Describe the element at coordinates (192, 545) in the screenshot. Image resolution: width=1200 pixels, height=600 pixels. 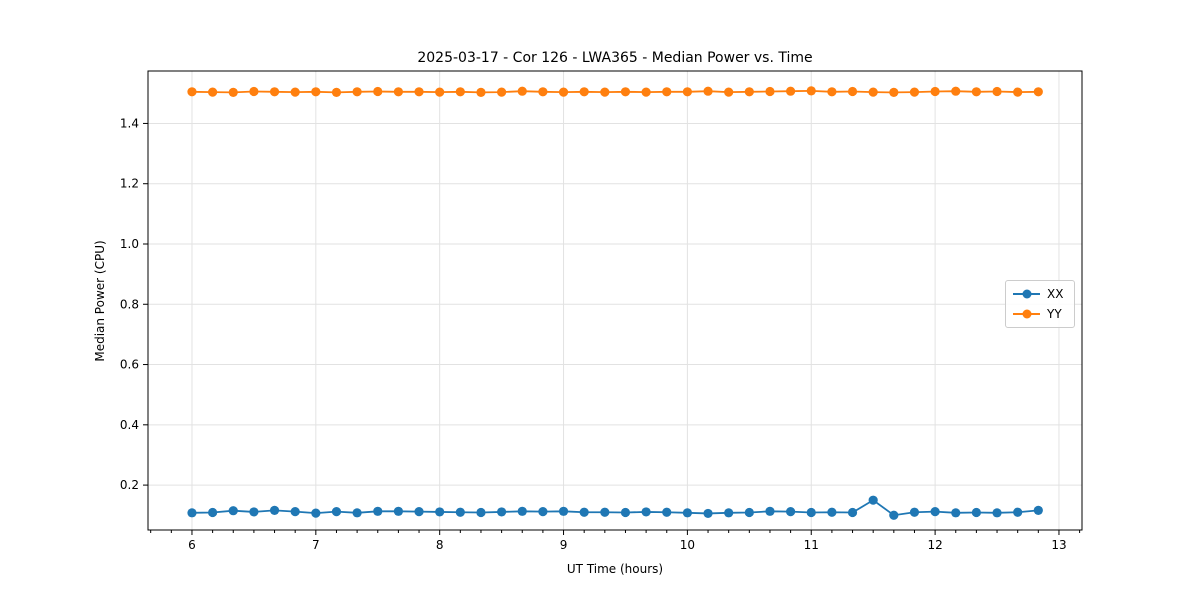
I see `x-tick-label: 6` at that location.